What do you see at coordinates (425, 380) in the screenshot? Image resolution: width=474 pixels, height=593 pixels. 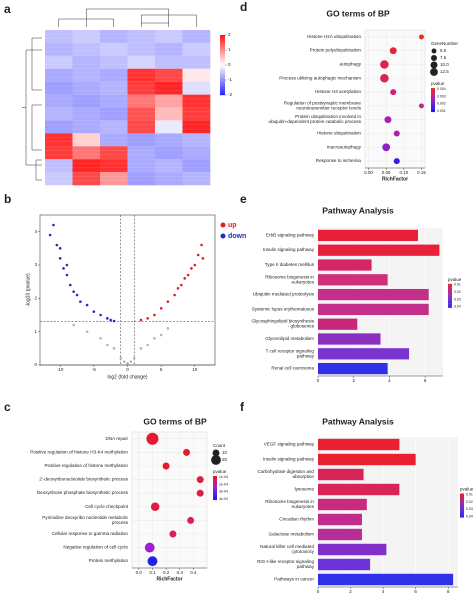 I see `x-tick-label: 6` at bounding box center [425, 380].